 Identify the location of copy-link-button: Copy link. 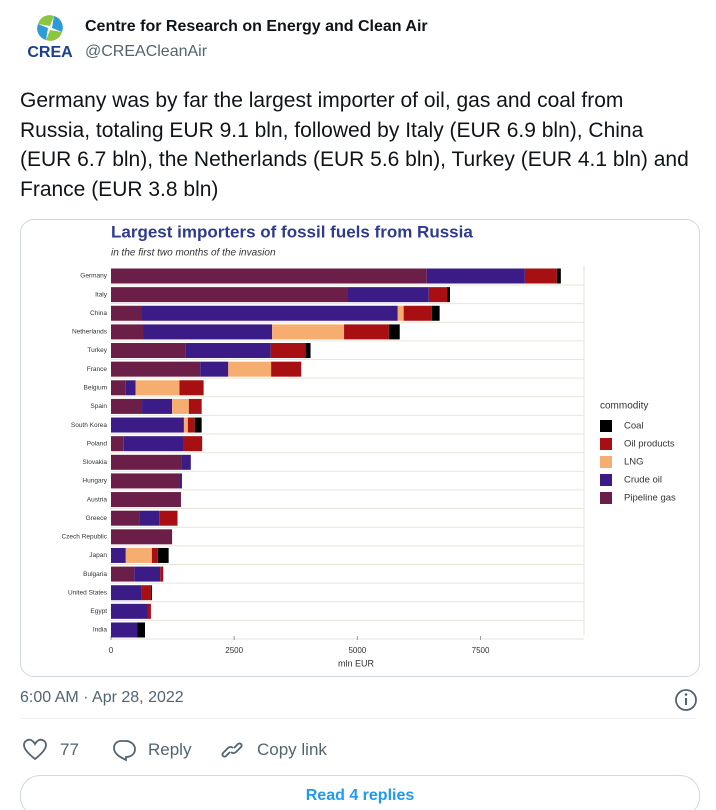
(292, 749).